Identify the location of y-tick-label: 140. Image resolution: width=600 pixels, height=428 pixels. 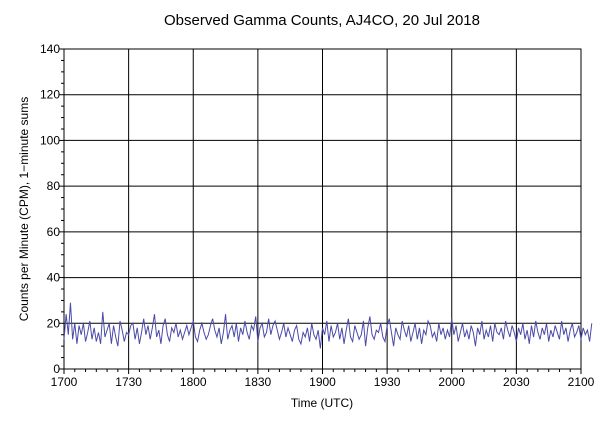
(50, 49).